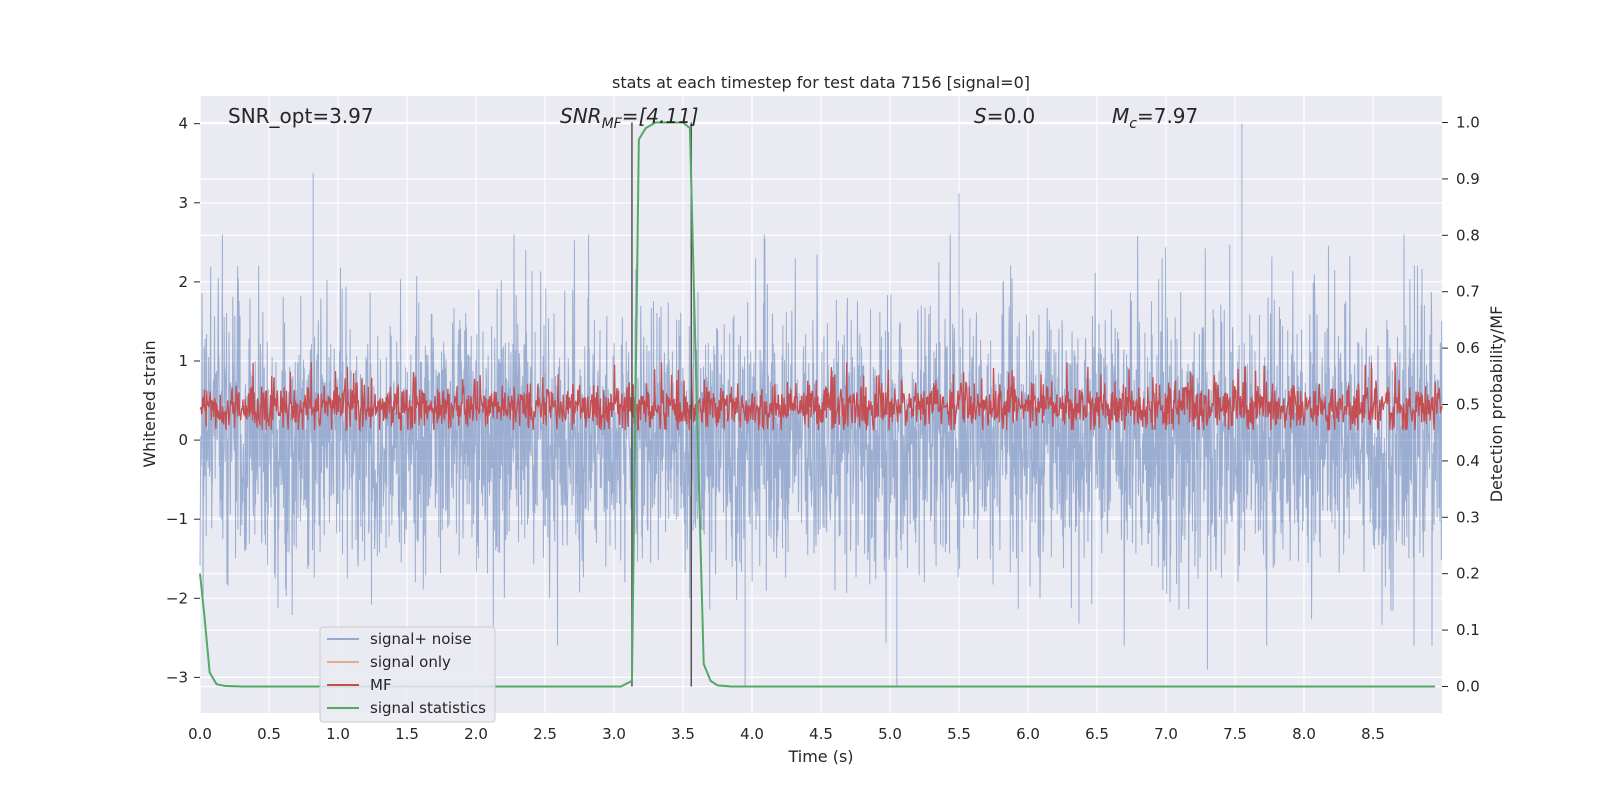  What do you see at coordinates (1468, 123) in the screenshot?
I see `y2-tick-label: 1.0` at bounding box center [1468, 123].